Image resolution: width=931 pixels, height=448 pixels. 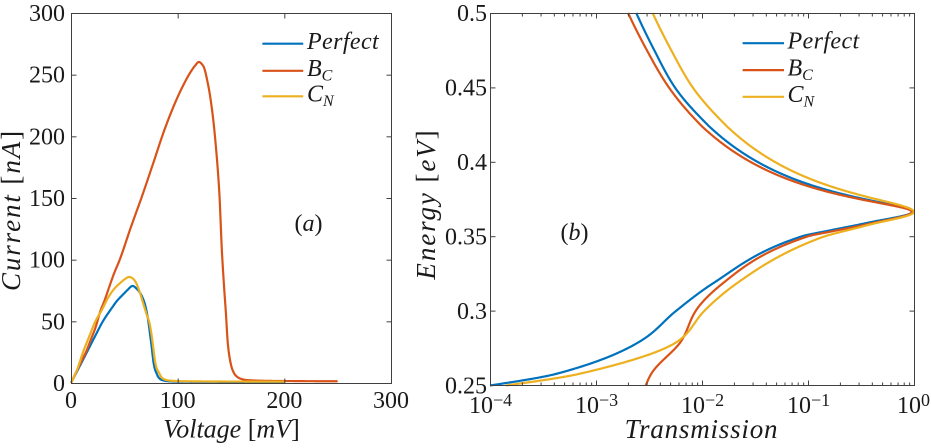 I want to click on svg-text: 0.35, so click(x=466, y=238).